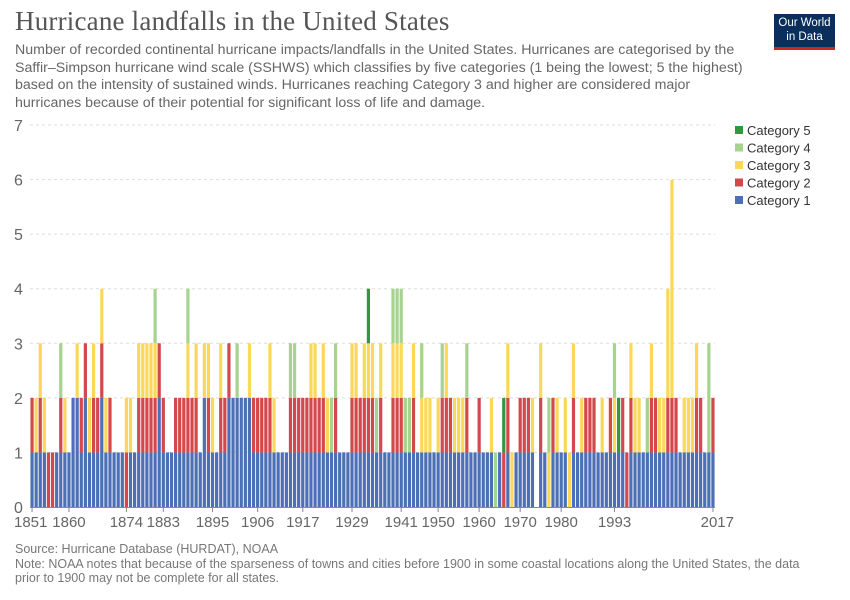 This screenshot has height=600, width=850. What do you see at coordinates (253, 425) in the screenshot?
I see `bar-cat2-1905` at bounding box center [253, 425].